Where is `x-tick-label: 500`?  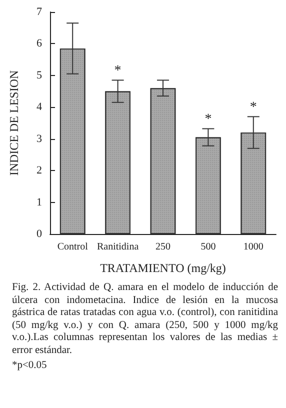
x-tick-label: 500 is located at coordinates (208, 247).